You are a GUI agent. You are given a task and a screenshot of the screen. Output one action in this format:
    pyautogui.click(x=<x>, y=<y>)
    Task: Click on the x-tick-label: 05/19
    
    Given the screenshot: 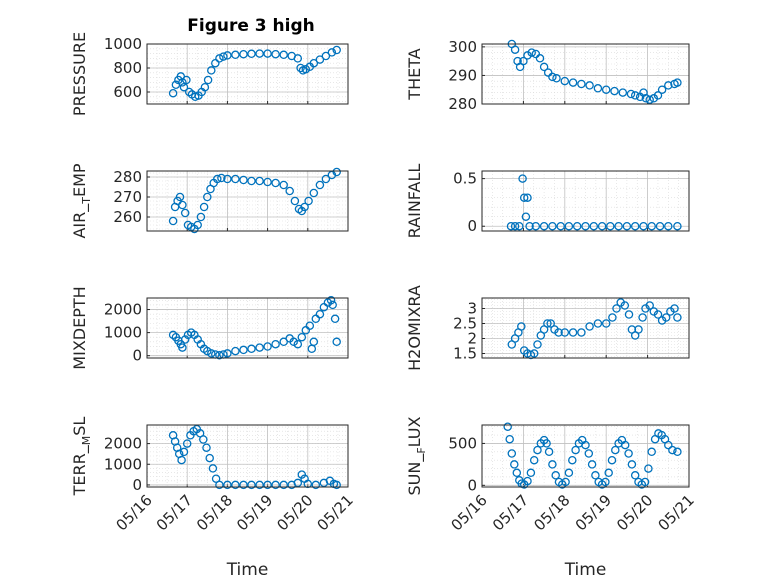 What is the action you would take?
    pyautogui.click(x=593, y=512)
    